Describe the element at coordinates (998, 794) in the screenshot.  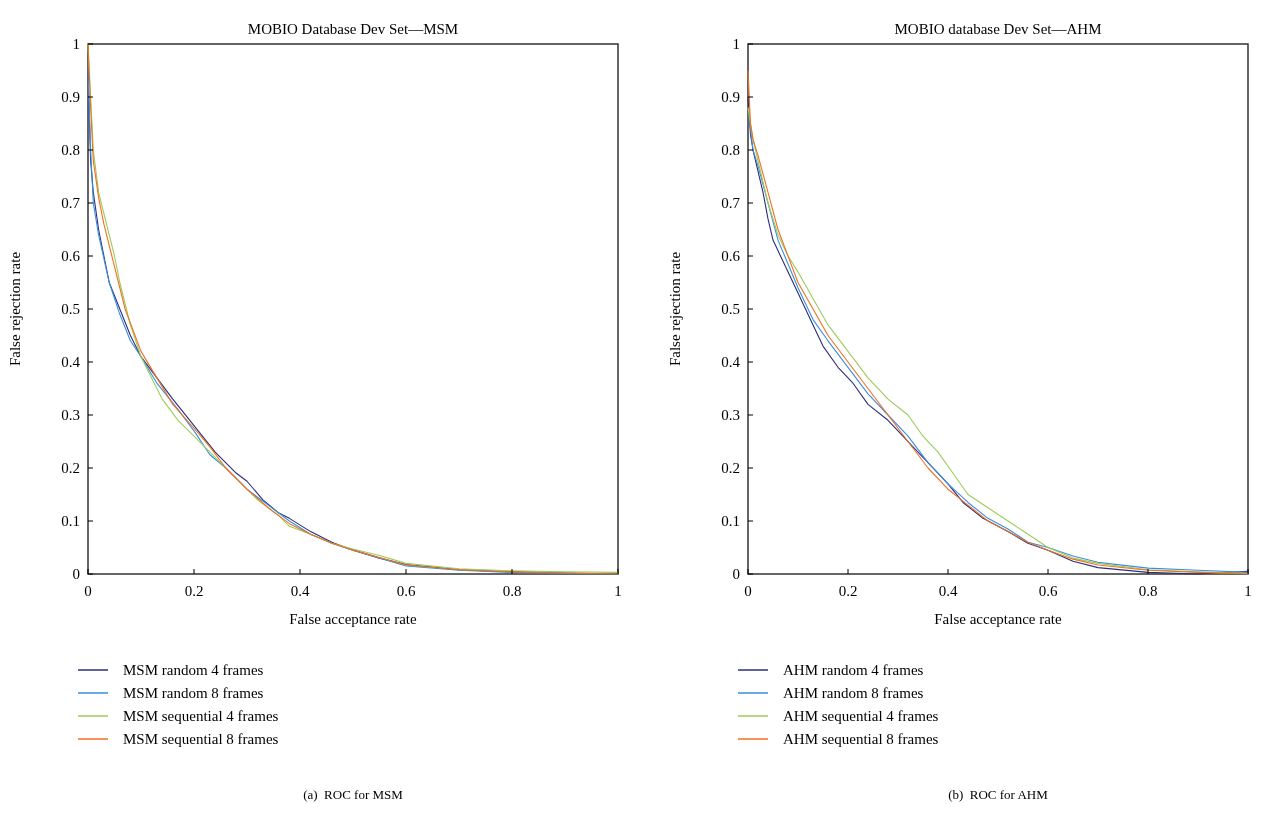
I see `text: (b) ROC for AHM` at that location.